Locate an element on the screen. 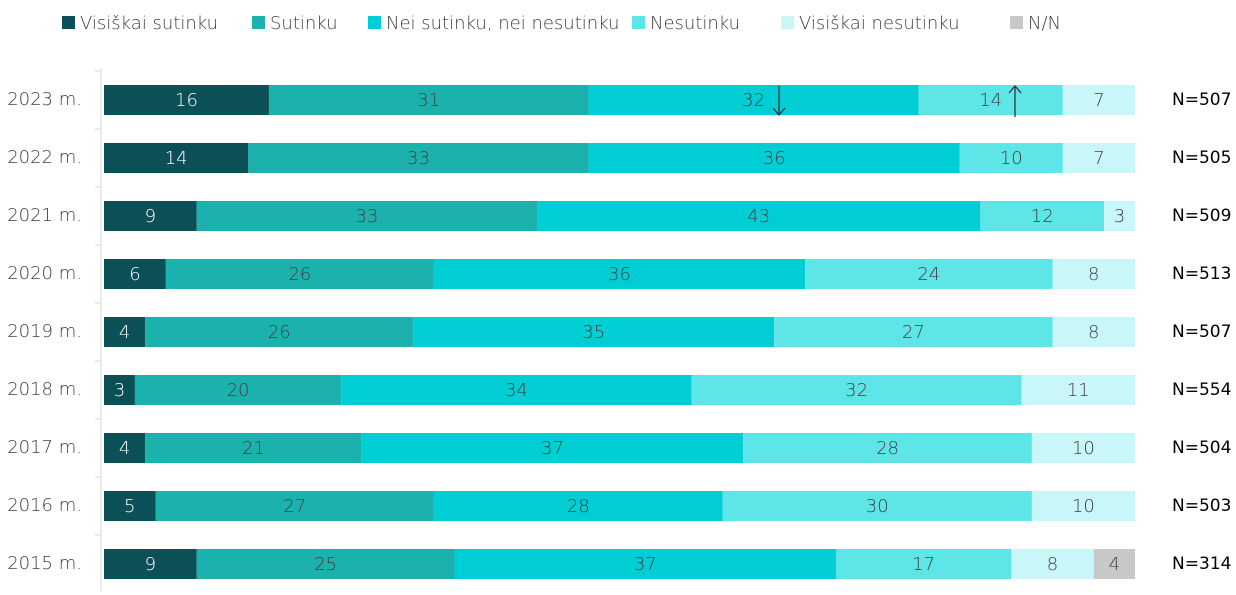 The width and height of the screenshot is (1236, 595). significance-arrows is located at coordinates (897, 101).